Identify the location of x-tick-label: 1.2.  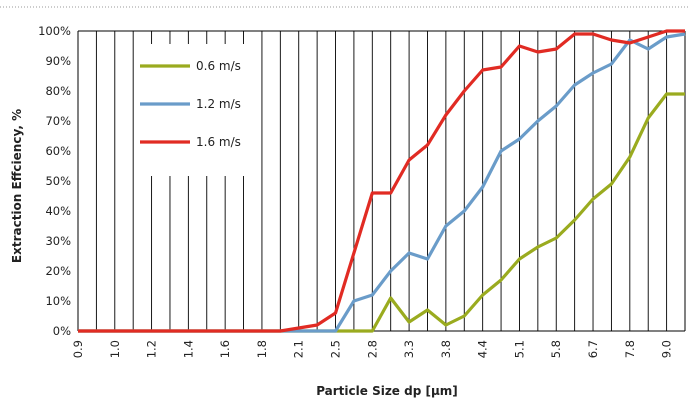
(152, 349).